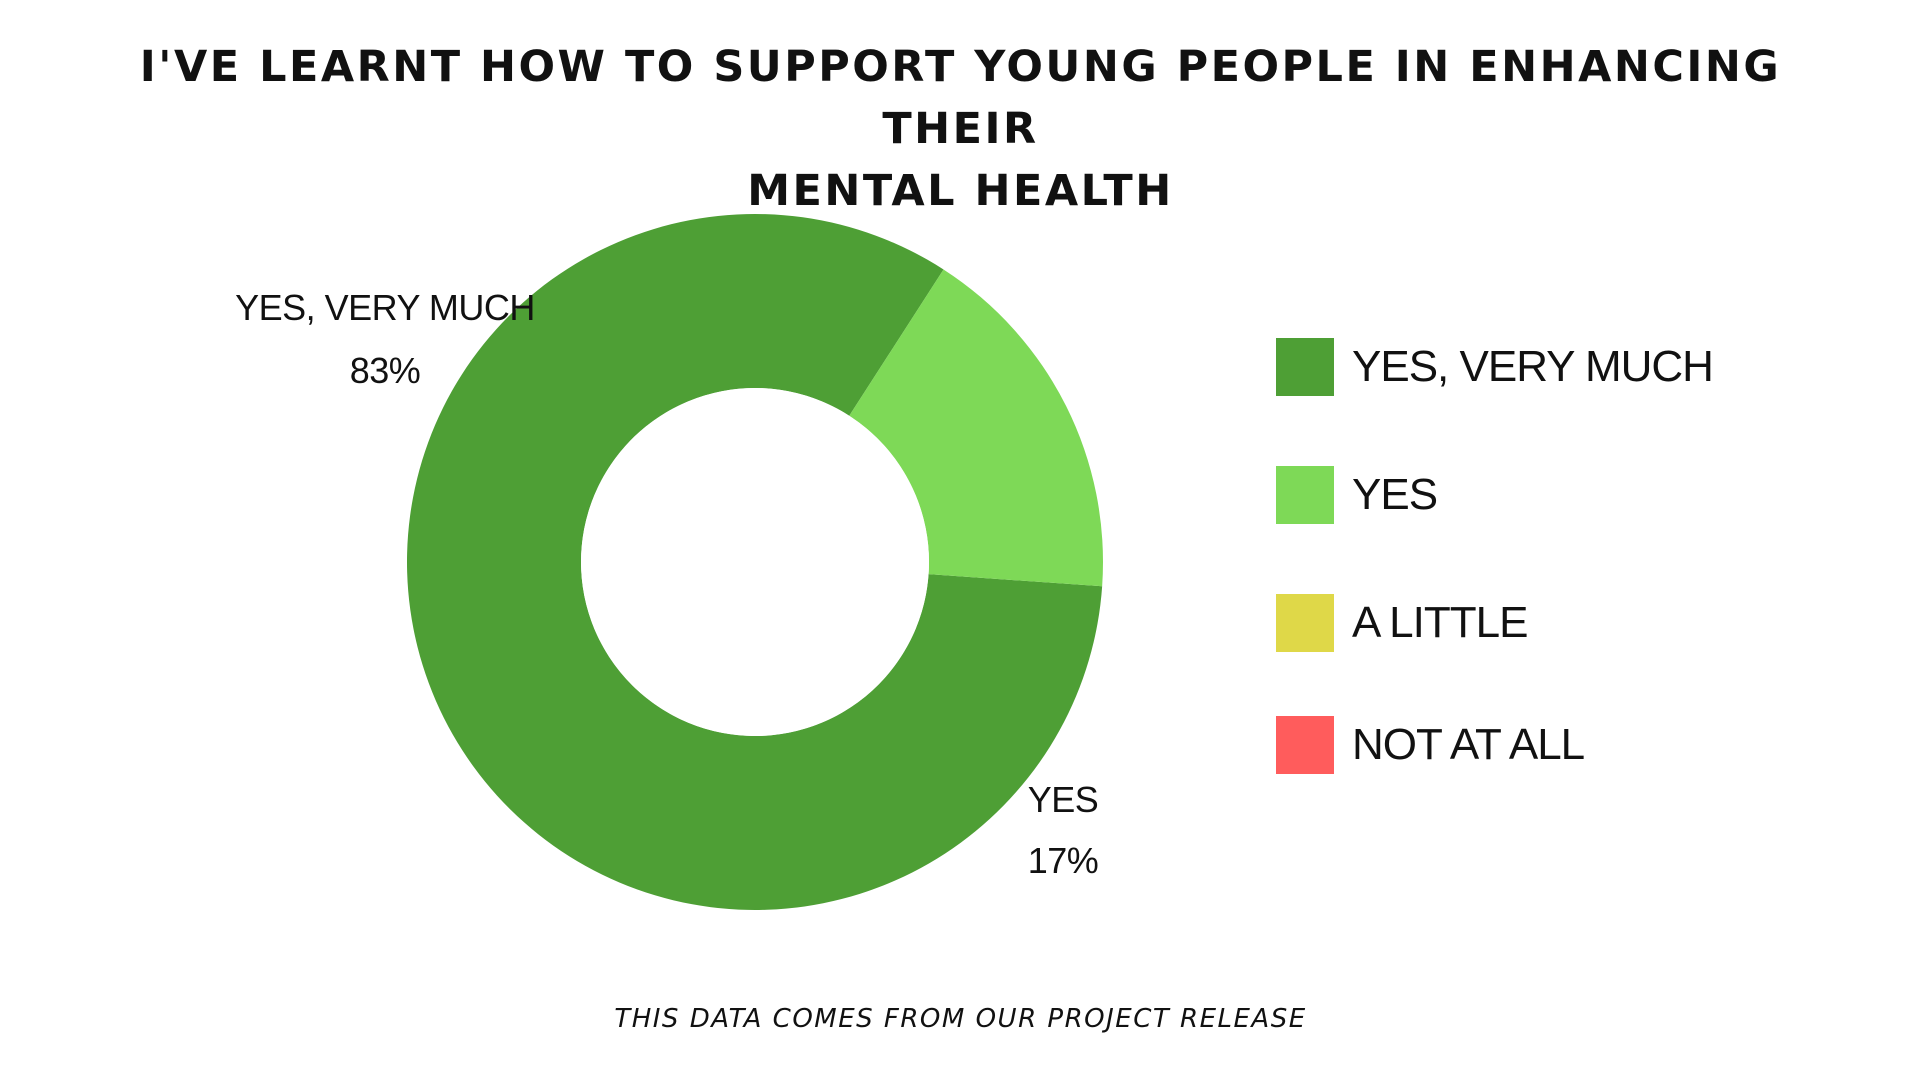 This screenshot has height=1069, width=1921. I want to click on slice-label-yes-very-much-value: 83%, so click(385, 370).